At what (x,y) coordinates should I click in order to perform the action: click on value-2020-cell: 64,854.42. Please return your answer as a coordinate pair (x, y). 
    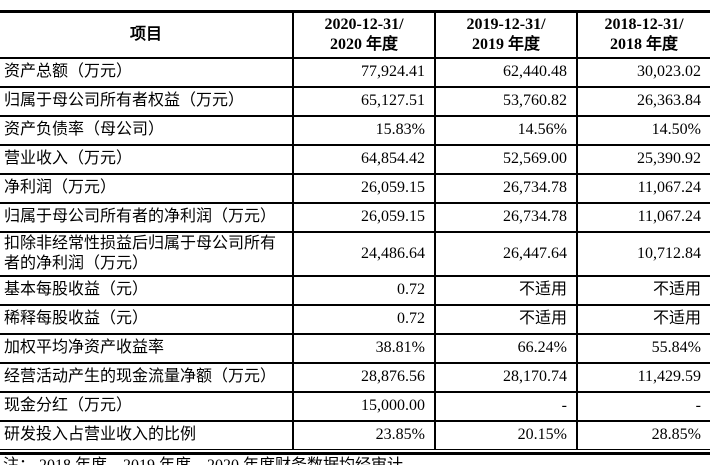
    Looking at the image, I should click on (363, 159).